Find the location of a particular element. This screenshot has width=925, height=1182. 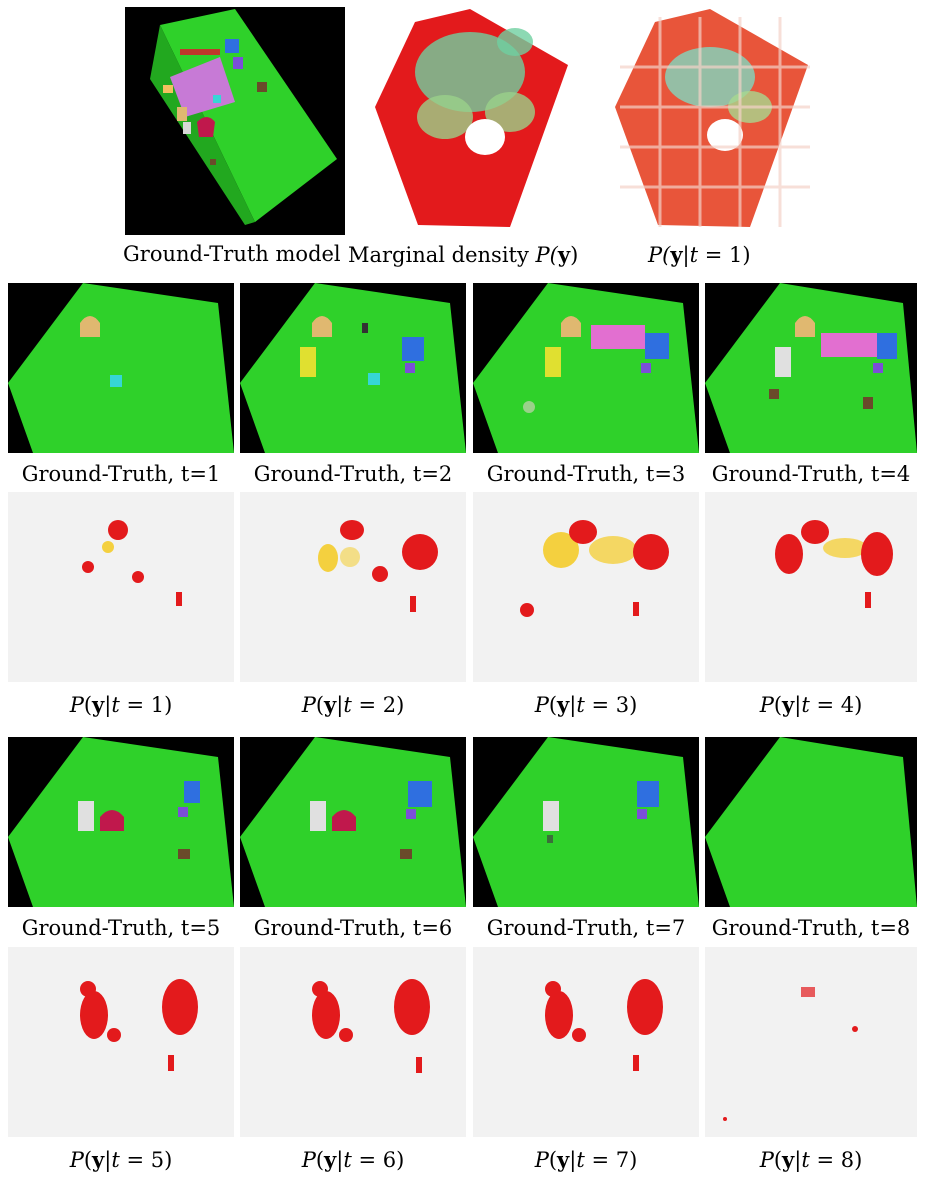

caption-ground-truth-t4: Ground-Truth, t=4 is located at coordinates (811, 474).